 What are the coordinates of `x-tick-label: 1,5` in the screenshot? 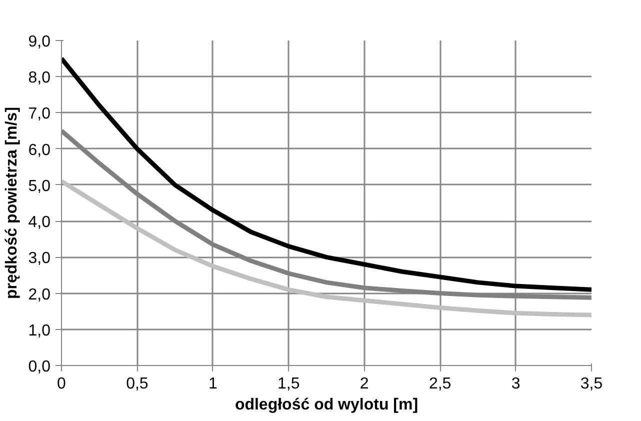 It's located at (289, 384).